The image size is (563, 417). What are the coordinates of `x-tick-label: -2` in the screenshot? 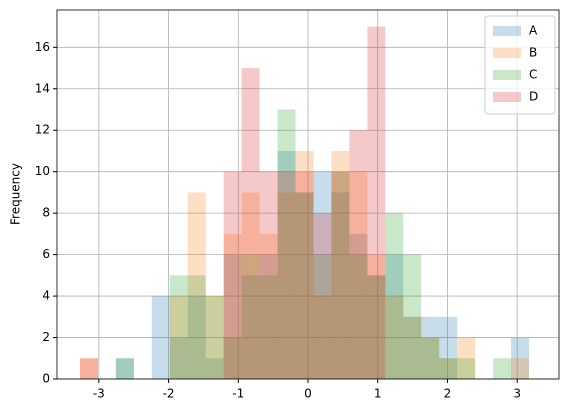 It's located at (169, 394).